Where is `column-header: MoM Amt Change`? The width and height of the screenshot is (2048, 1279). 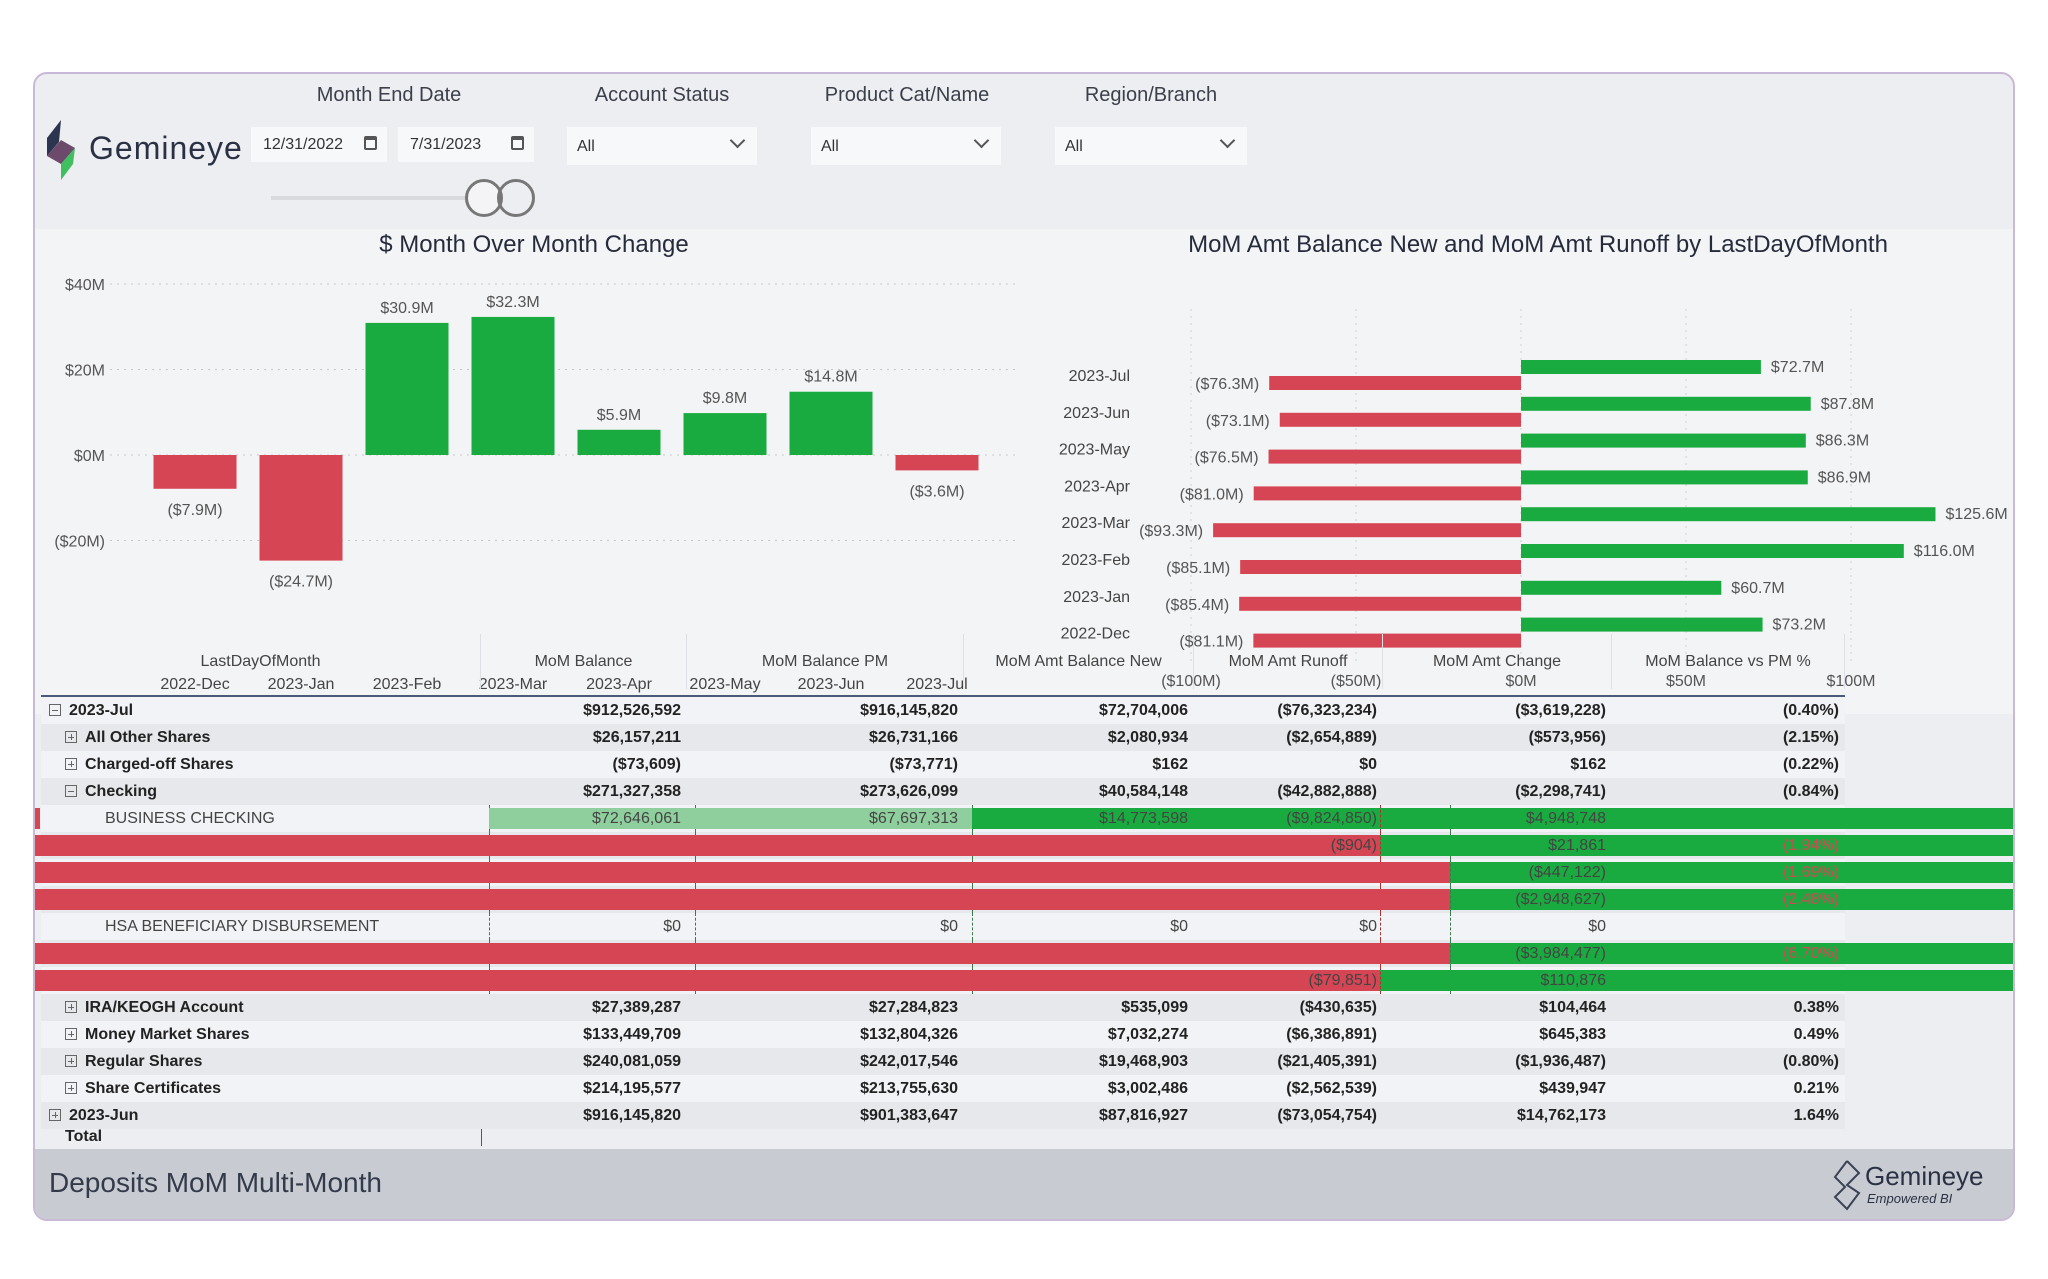
column-header: MoM Amt Change is located at coordinates (1497, 661).